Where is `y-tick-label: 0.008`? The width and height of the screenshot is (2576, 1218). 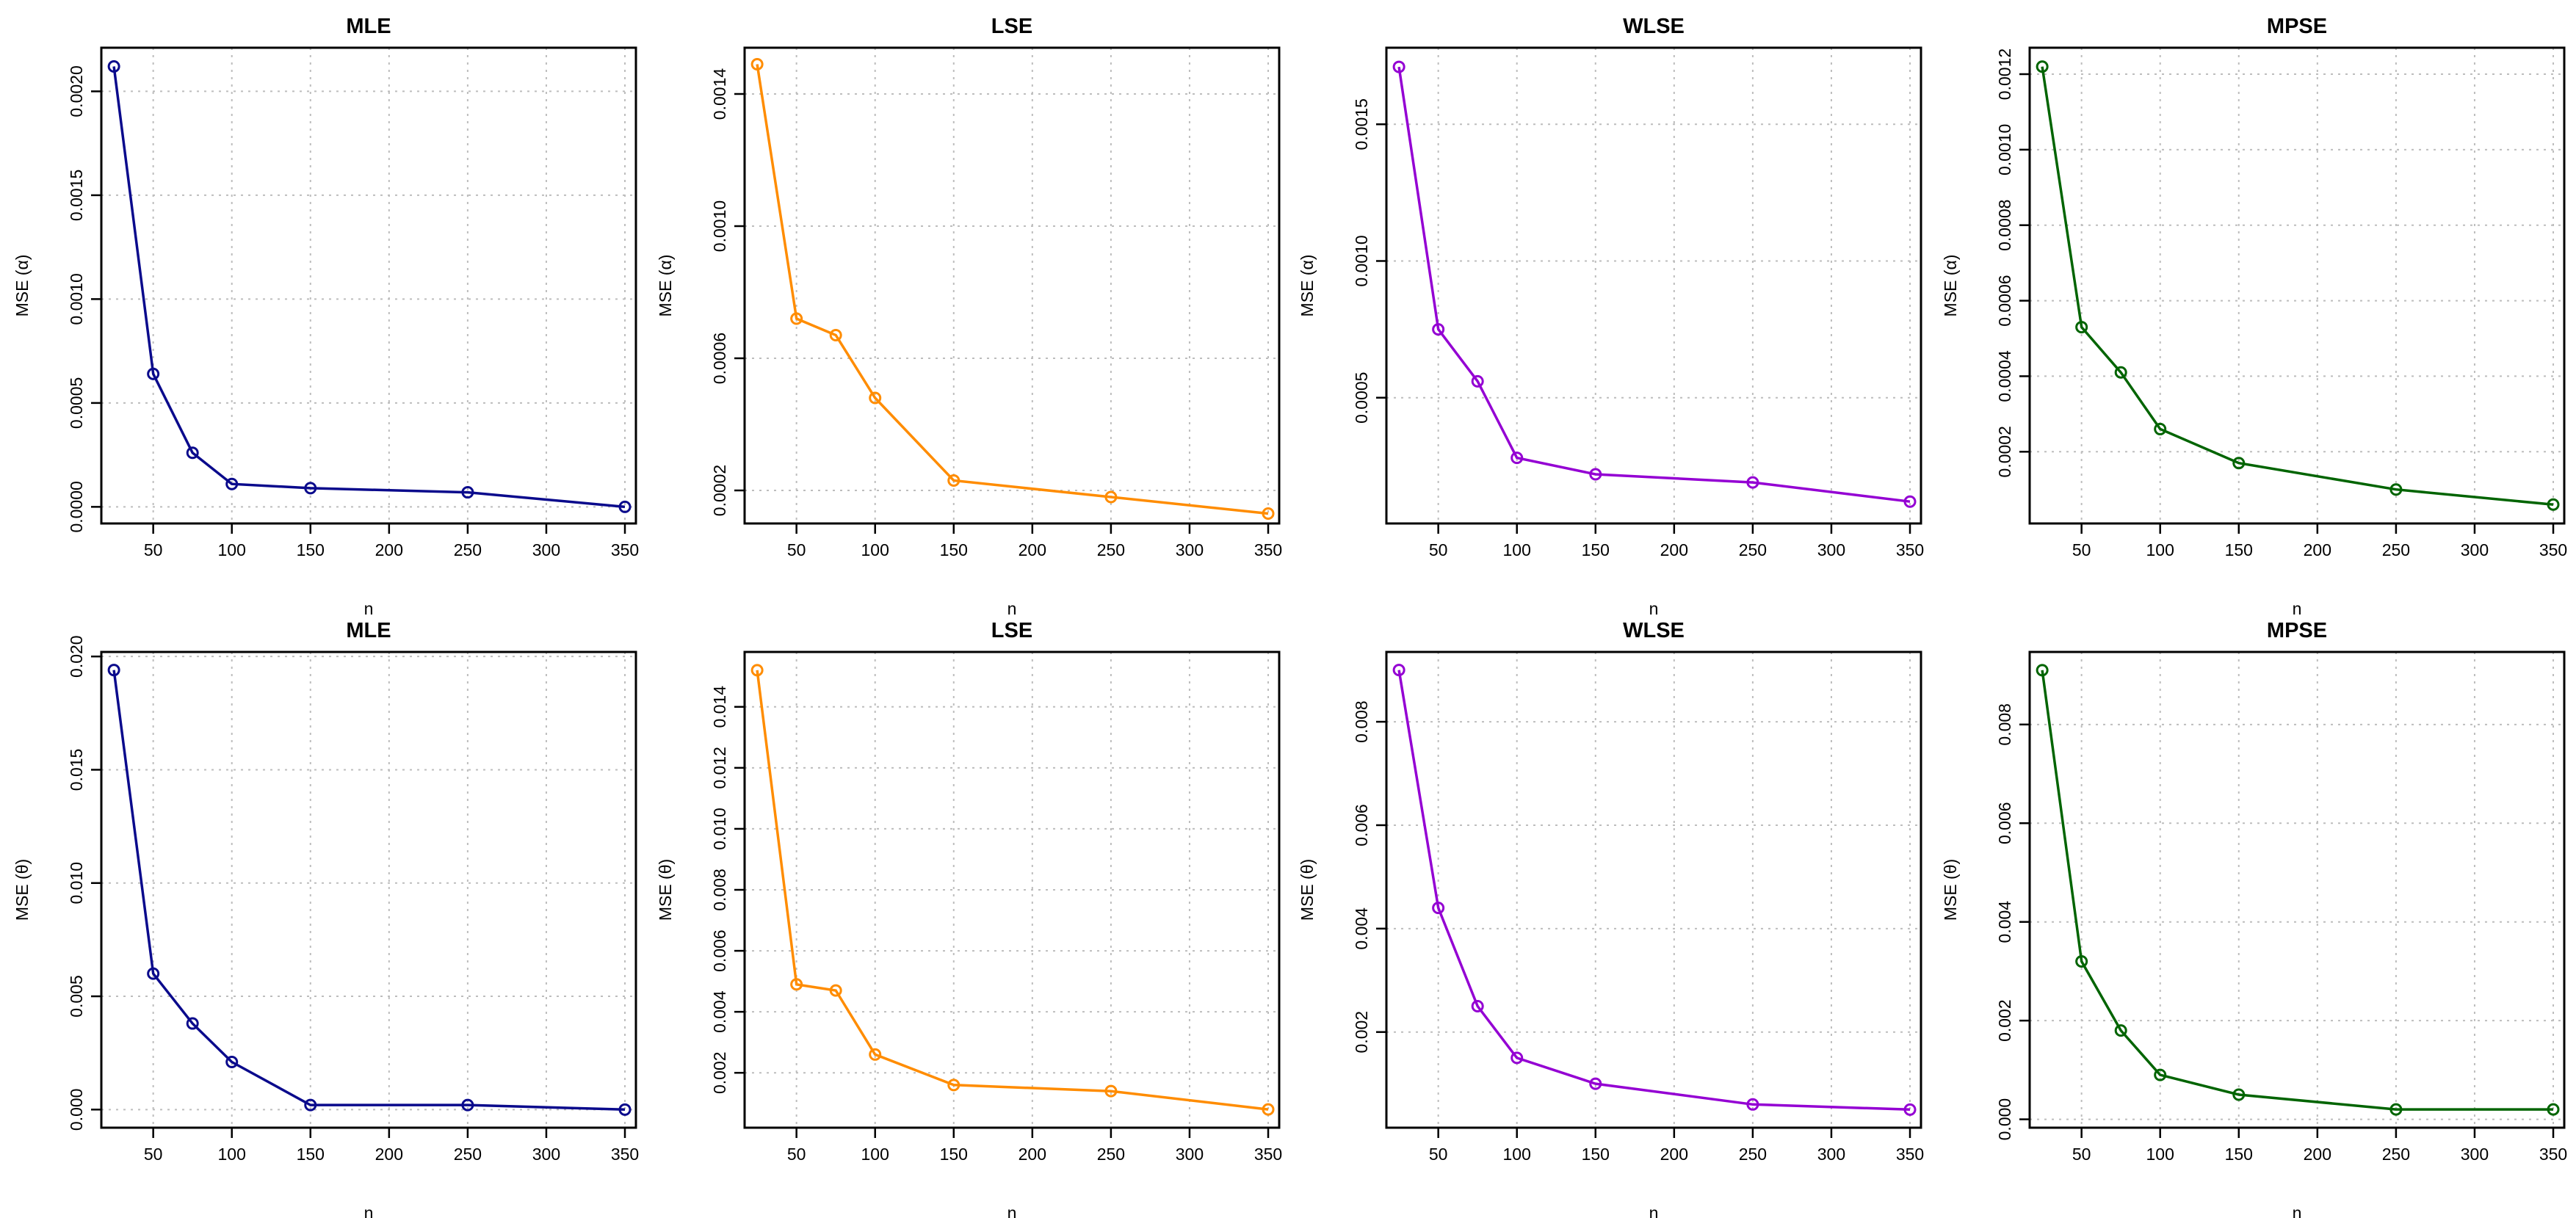
y-tick-label: 0.008 is located at coordinates (2004, 724).